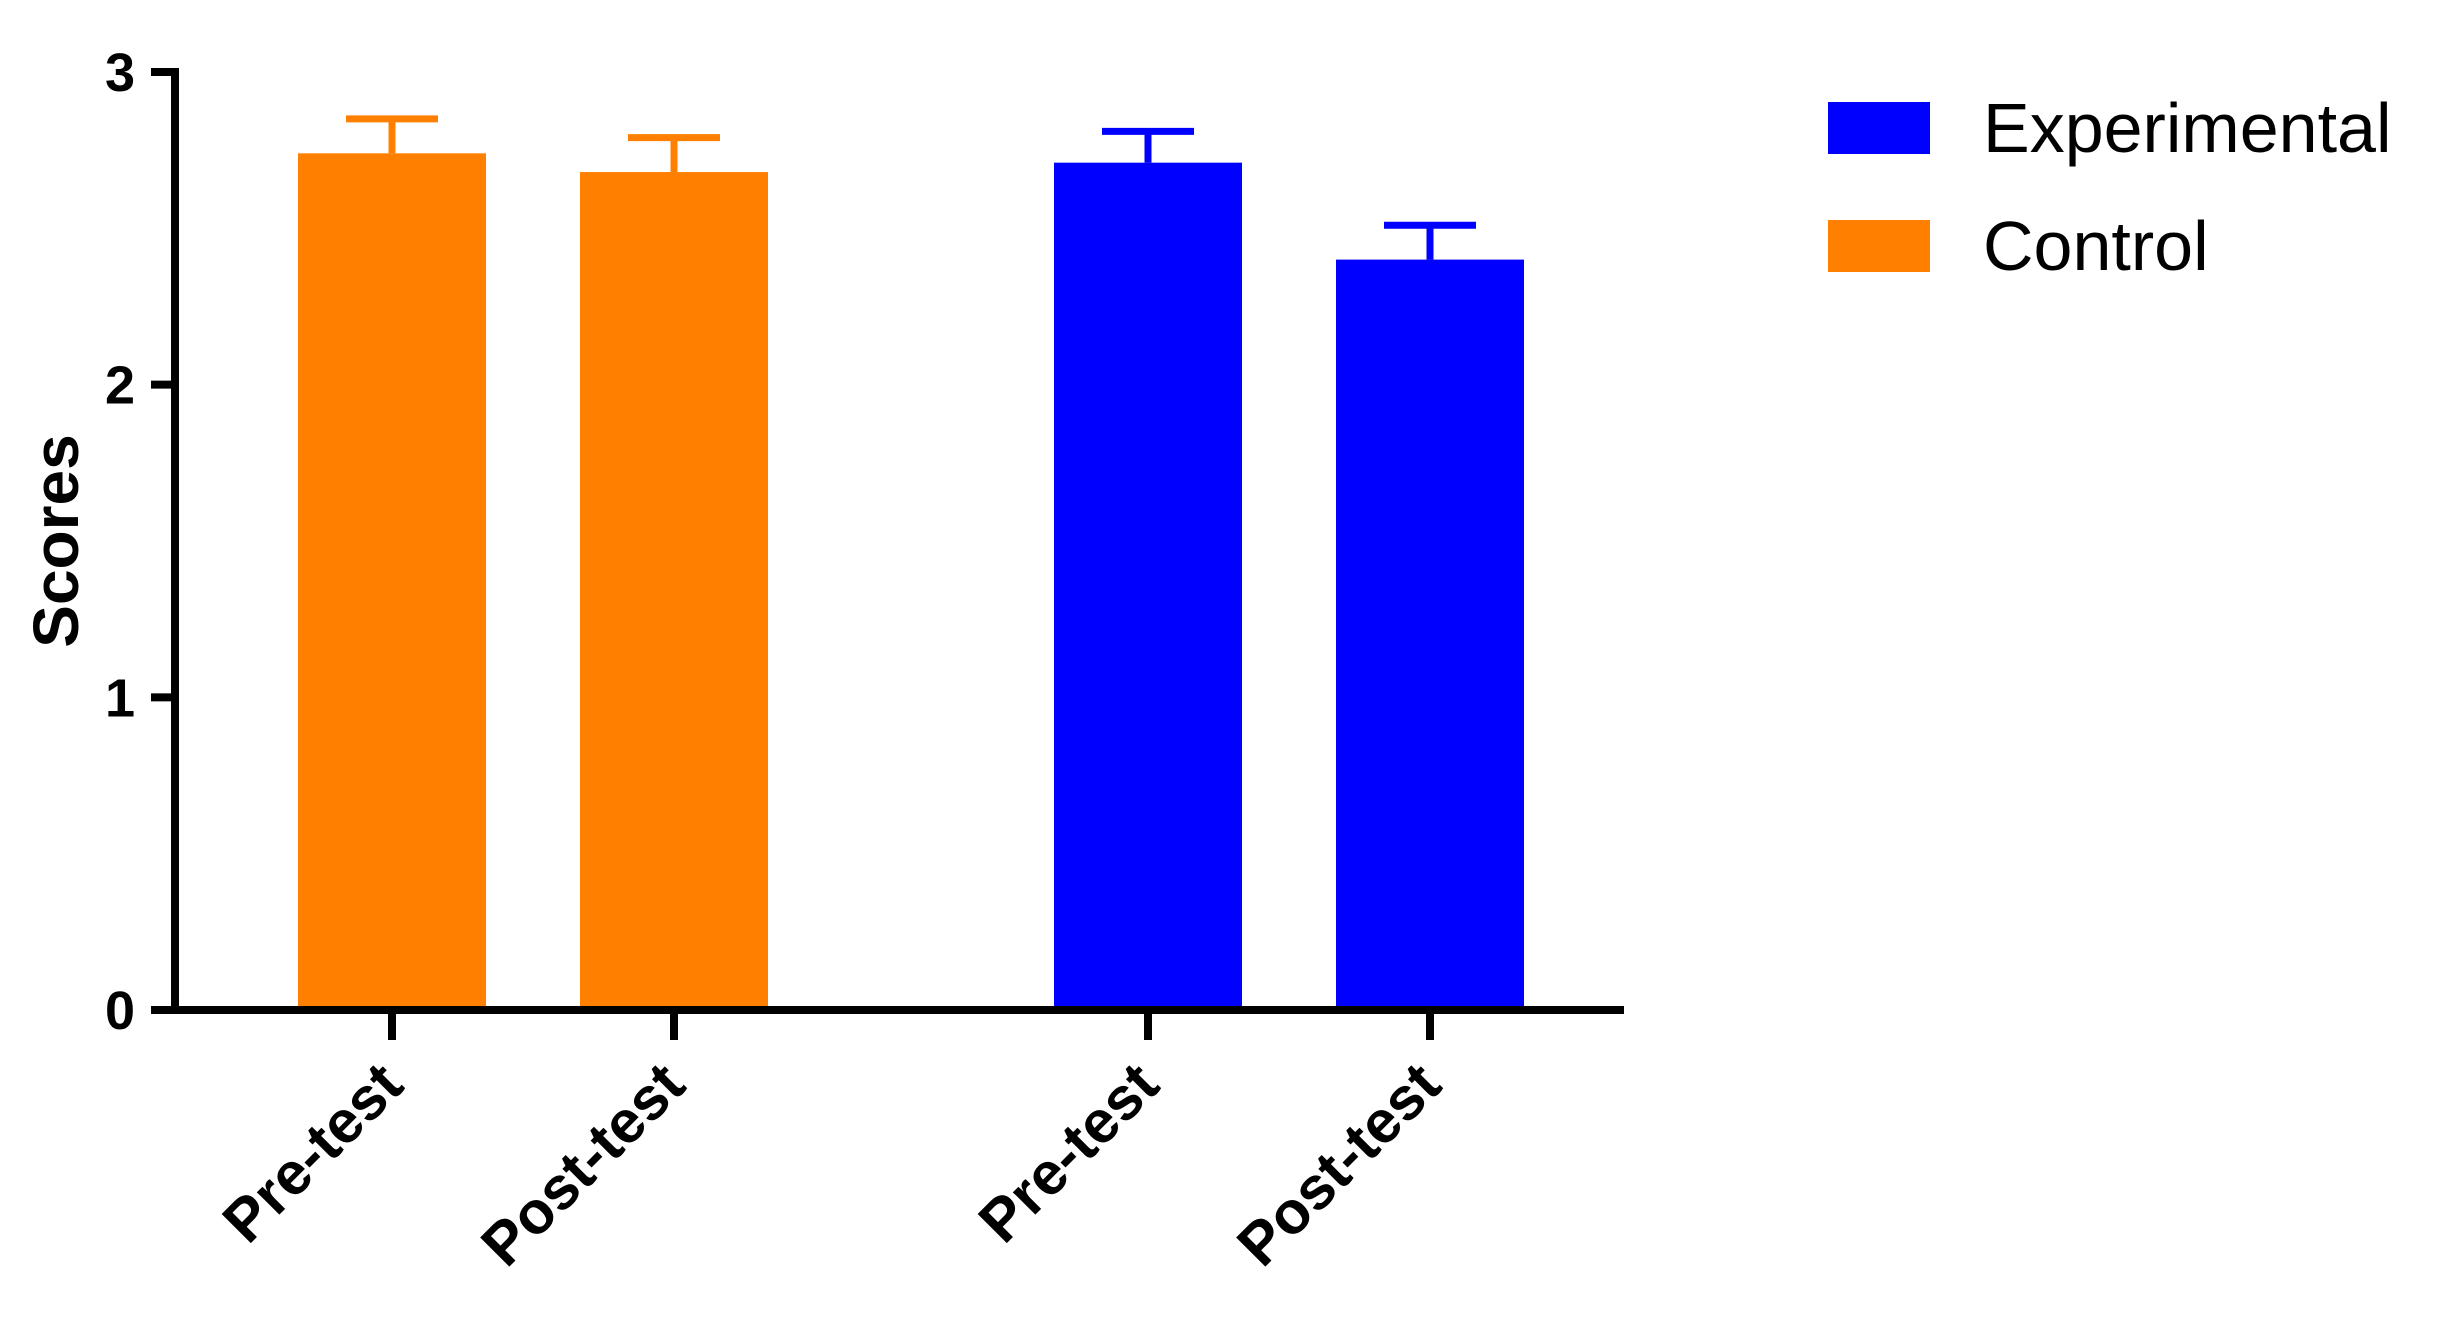 The image size is (2460, 1332). Describe the element at coordinates (140, 542) in the screenshot. I see `y-ticks-layer: 0 1 2 3` at that location.